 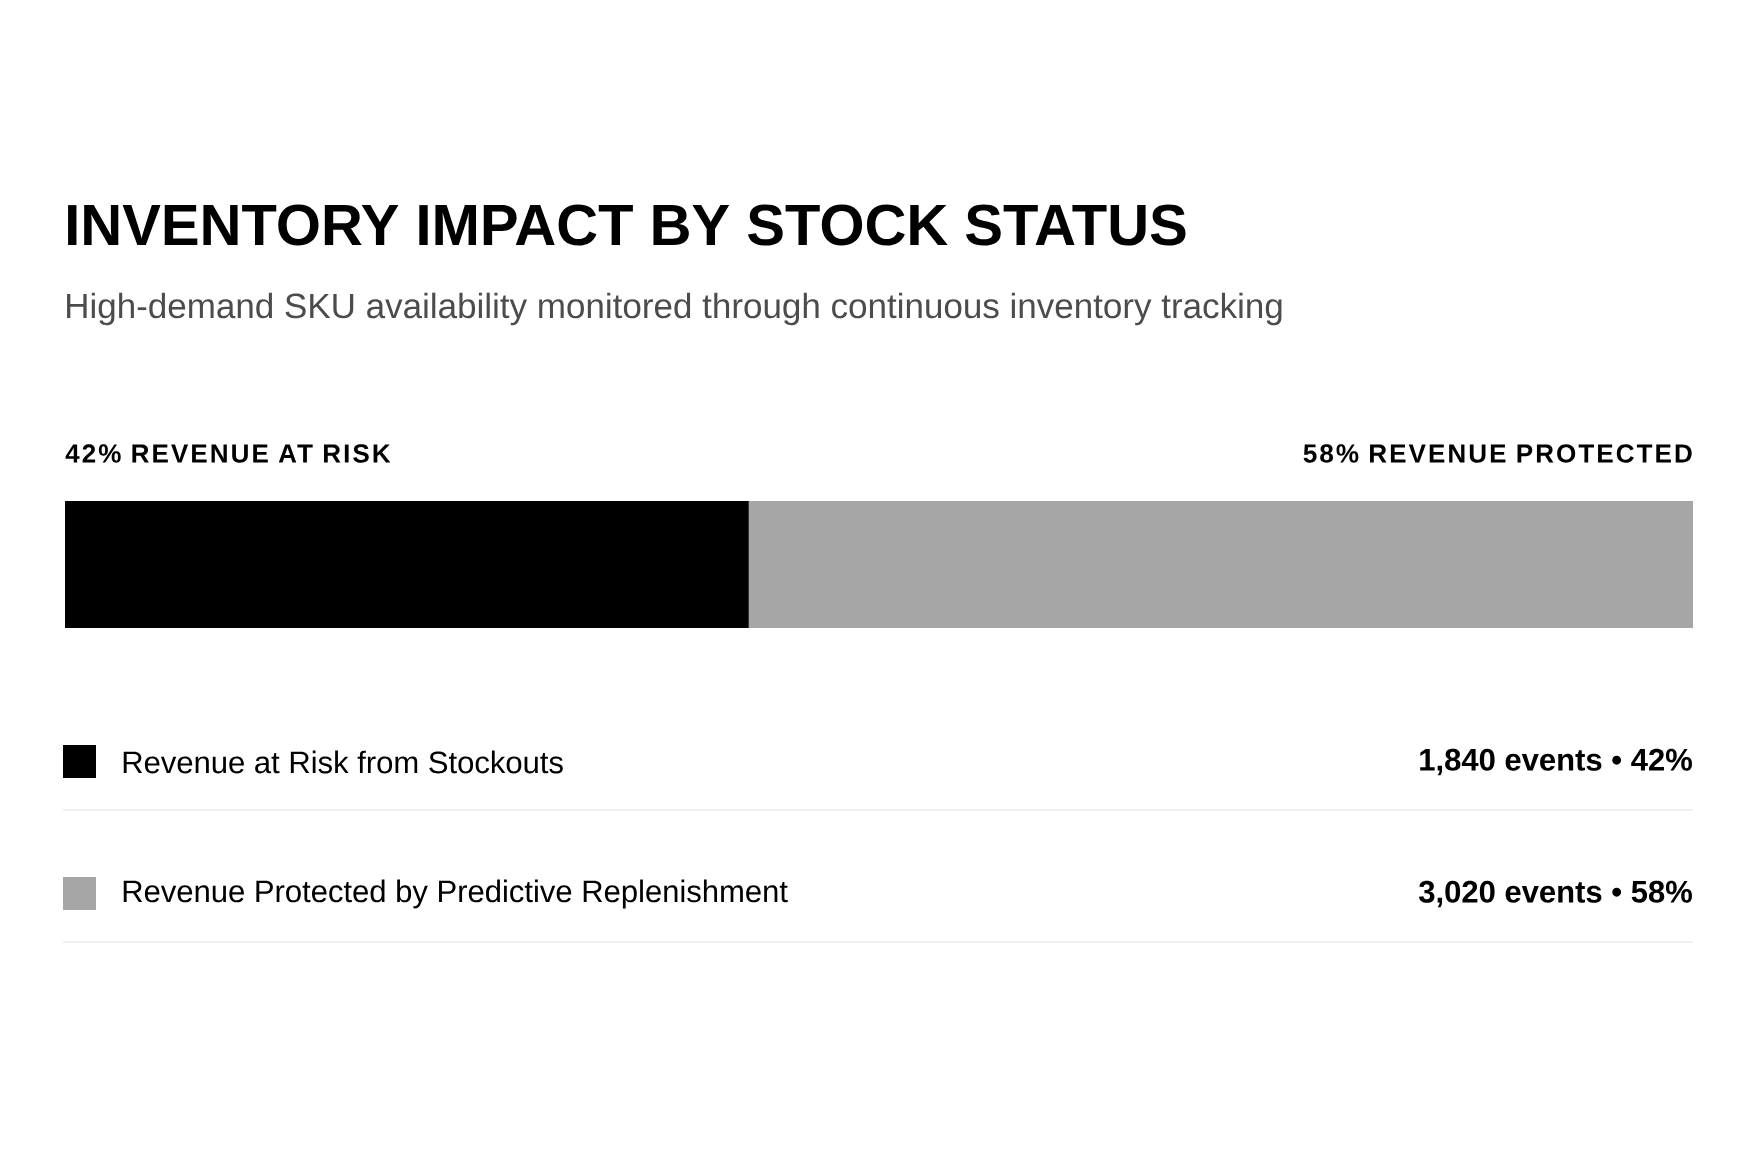 I want to click on legend-label: Revenue Protected by Predictive Replenishment, so click(x=455, y=894).